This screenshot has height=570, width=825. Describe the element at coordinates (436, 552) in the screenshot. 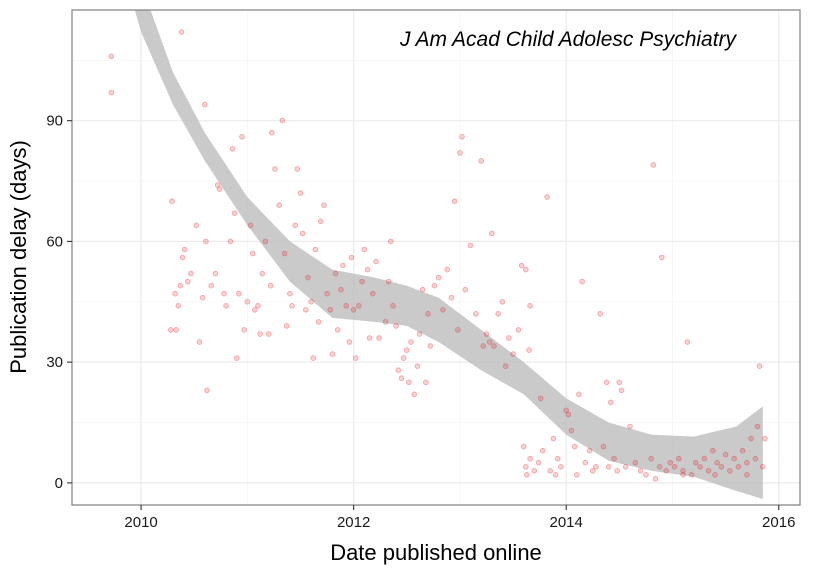

I see `x-axis-title: Date published online` at that location.